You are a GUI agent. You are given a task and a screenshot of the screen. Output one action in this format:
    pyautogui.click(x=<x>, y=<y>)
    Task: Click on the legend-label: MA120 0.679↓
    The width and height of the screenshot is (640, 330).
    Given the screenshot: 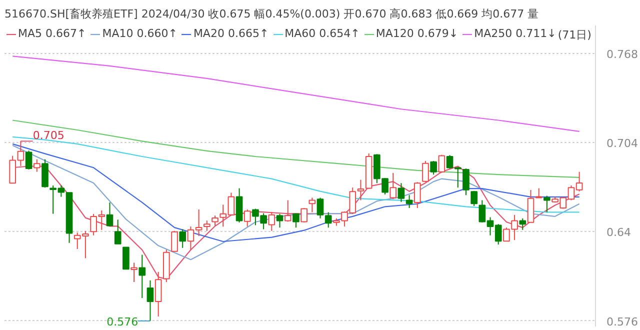 What is the action you would take?
    pyautogui.click(x=417, y=33)
    